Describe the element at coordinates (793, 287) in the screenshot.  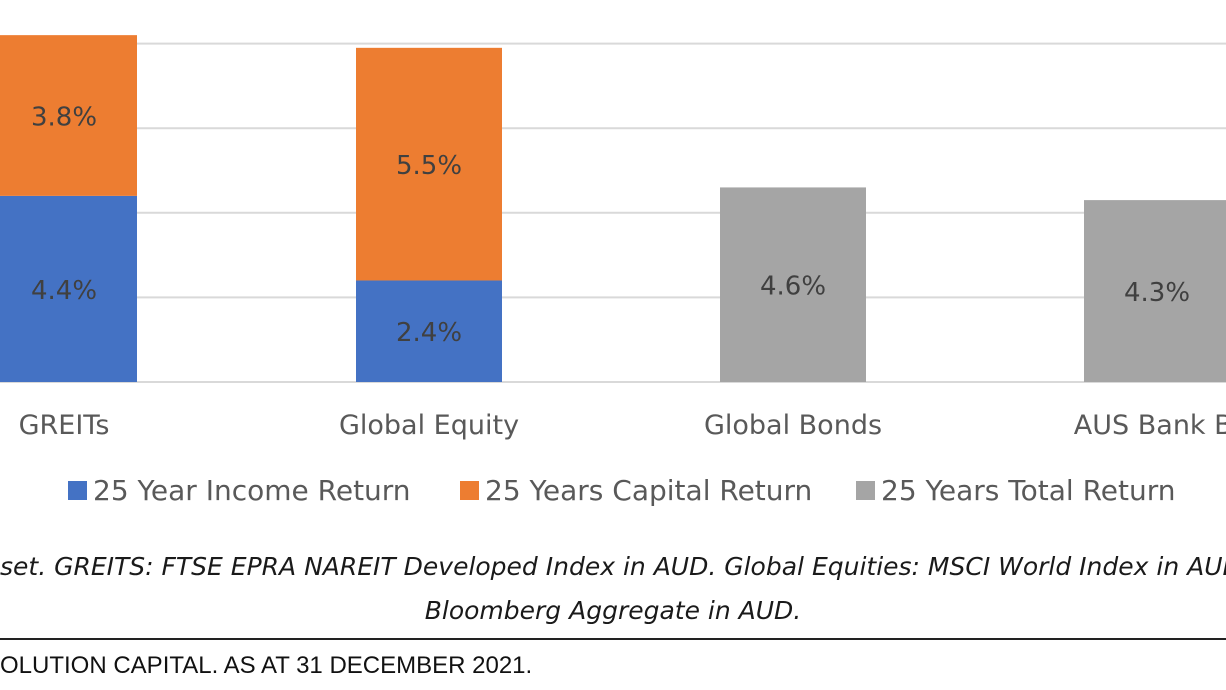
I see `data-label: 4.6%` at that location.